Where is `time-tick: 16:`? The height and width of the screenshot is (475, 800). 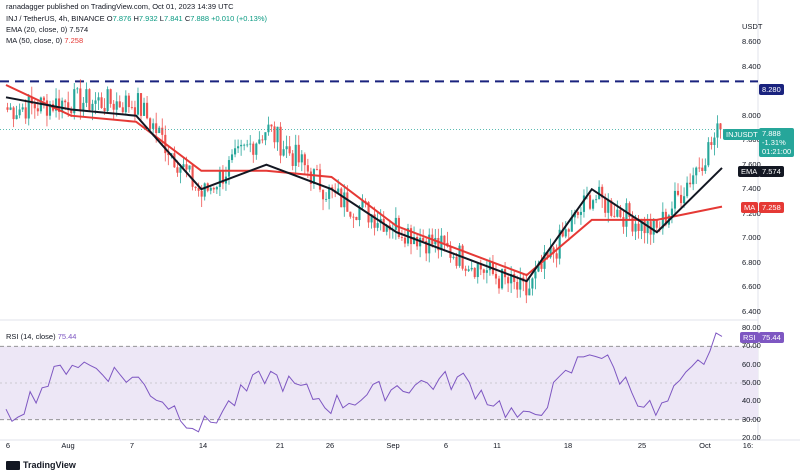 time-tick: 16: is located at coordinates (748, 445).